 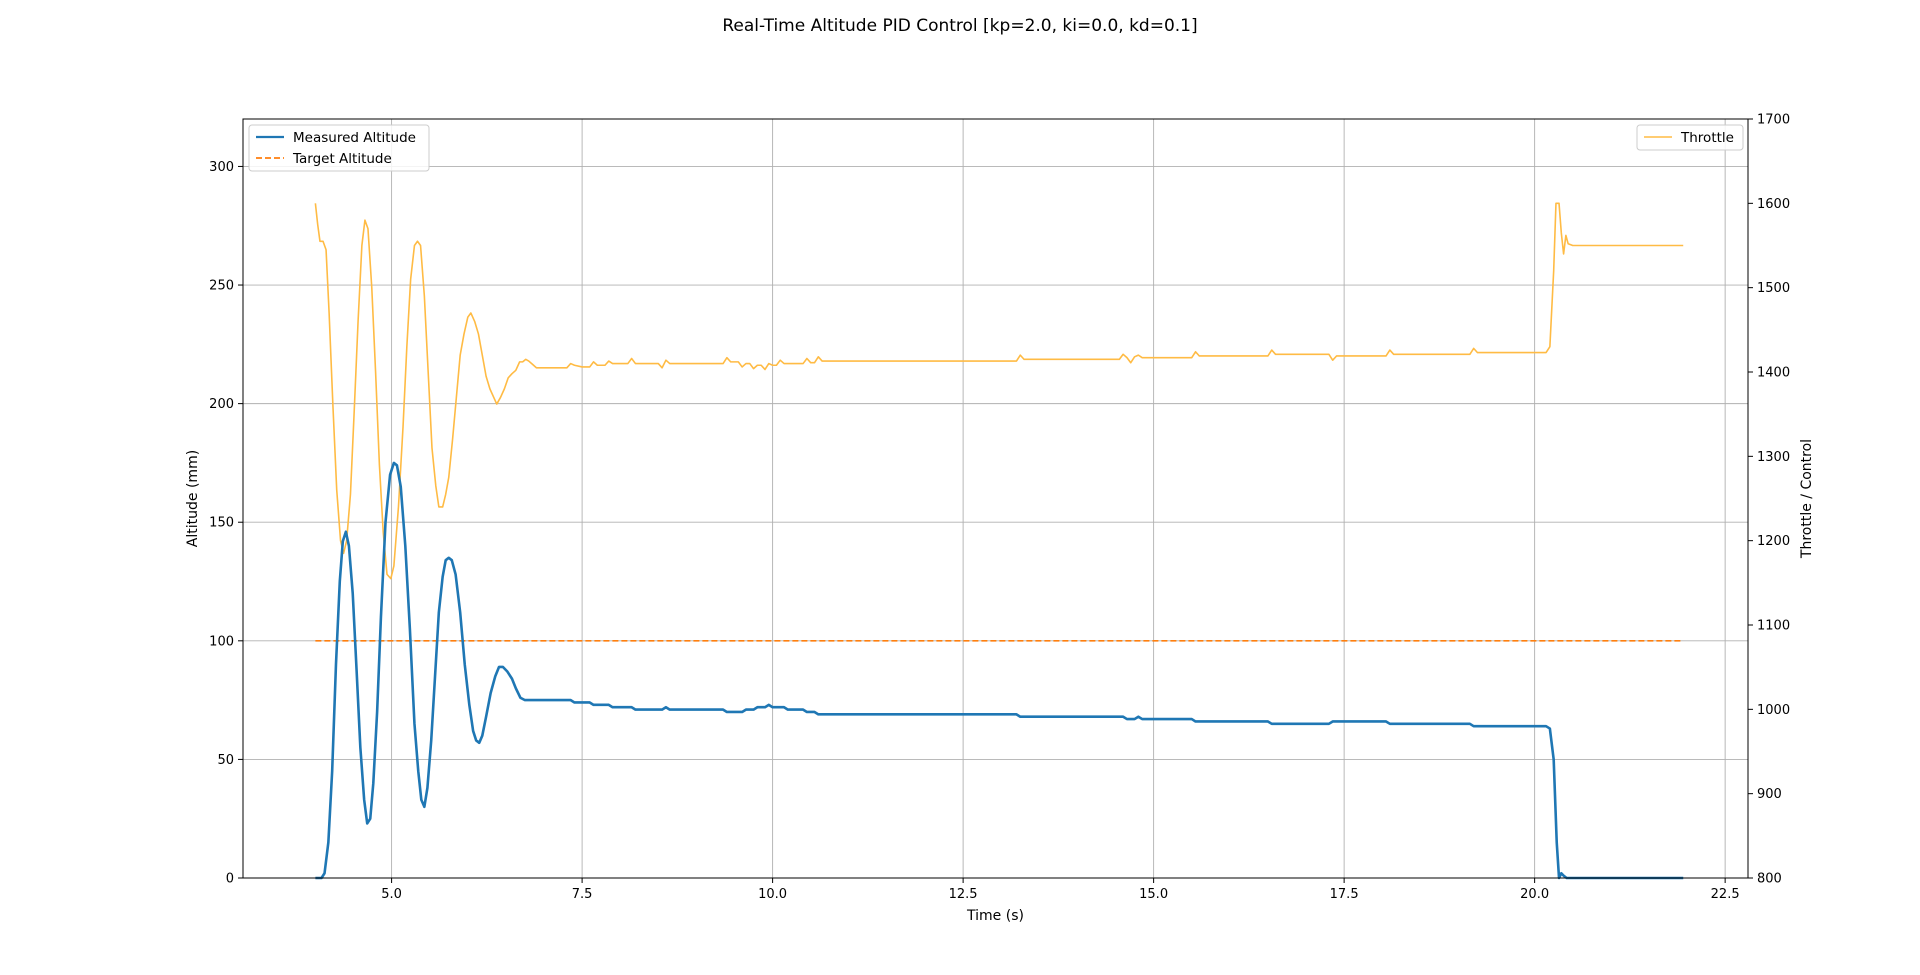 I want to click on x-tick-label: 12.5, so click(x=963, y=894).